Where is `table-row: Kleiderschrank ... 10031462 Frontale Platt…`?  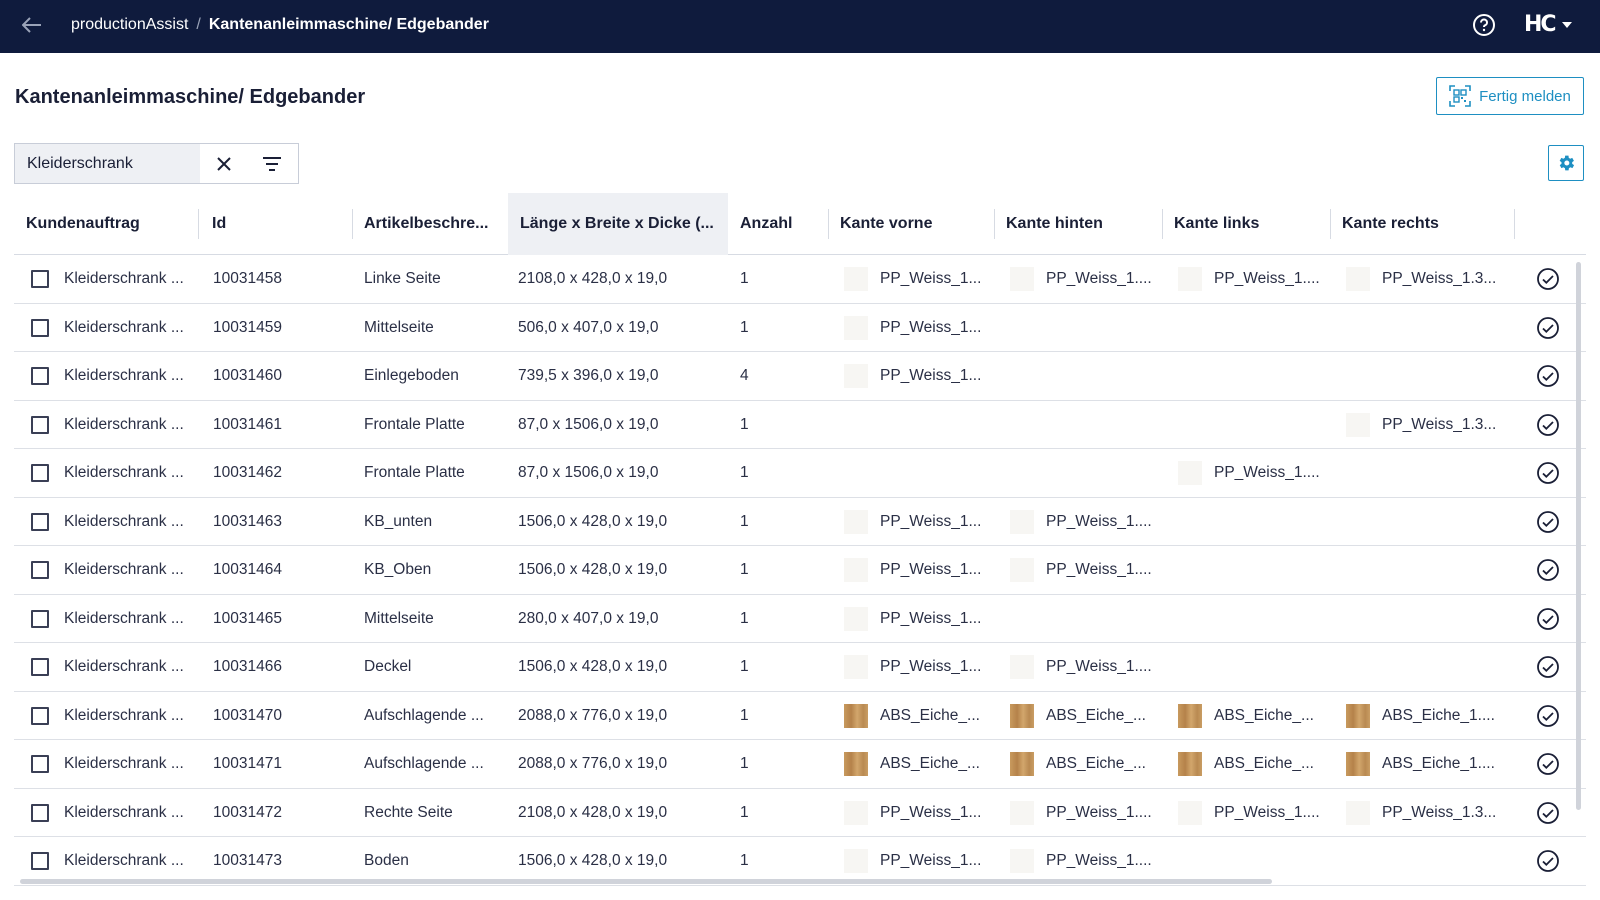
table-row: Kleiderschrank ... 10031462 Frontale Platt… is located at coordinates (800, 473).